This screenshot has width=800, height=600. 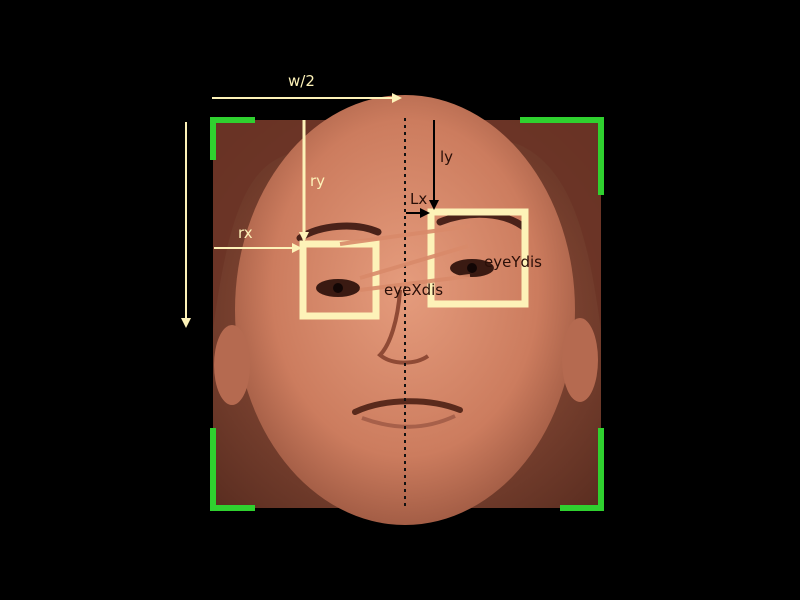 I want to click on ry-label: ry, so click(x=317, y=181).